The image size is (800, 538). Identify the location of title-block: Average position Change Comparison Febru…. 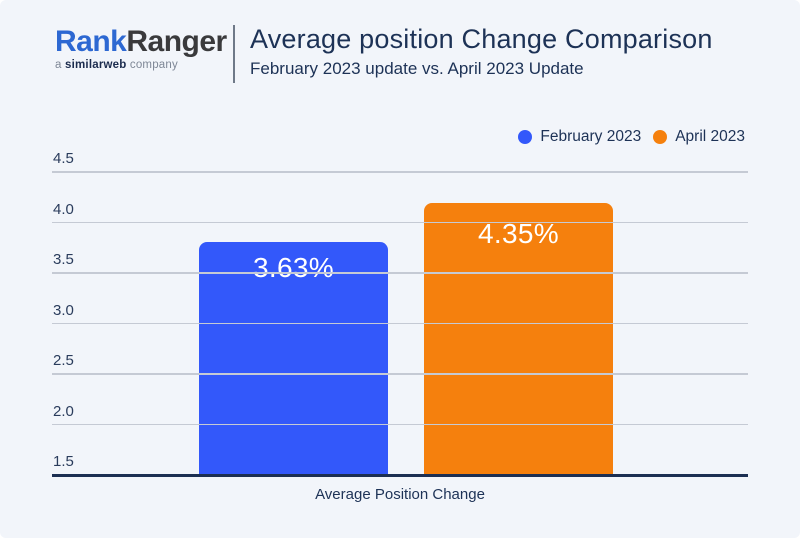
(481, 51).